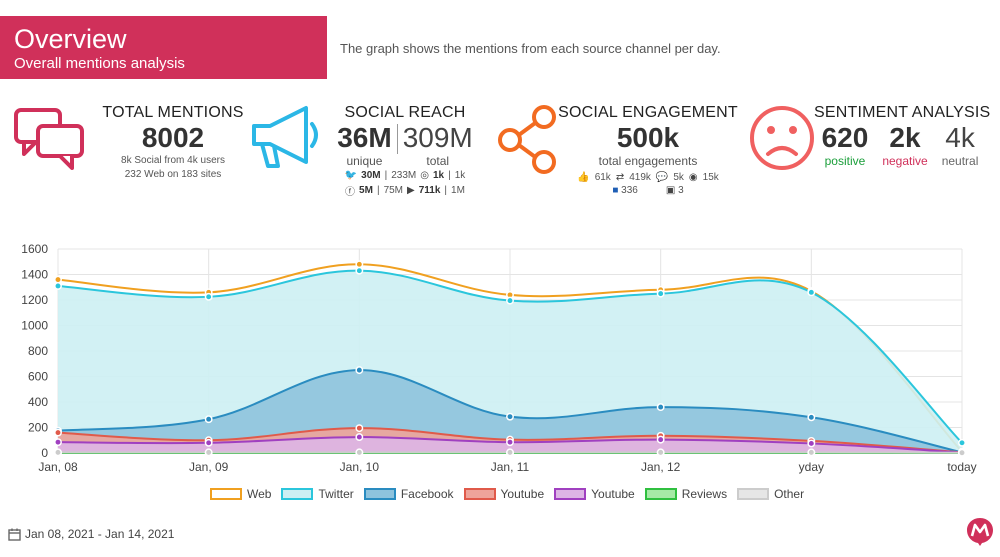 The image size is (1000, 557). I want to click on legend-item-reviews: Reviews, so click(686, 494).